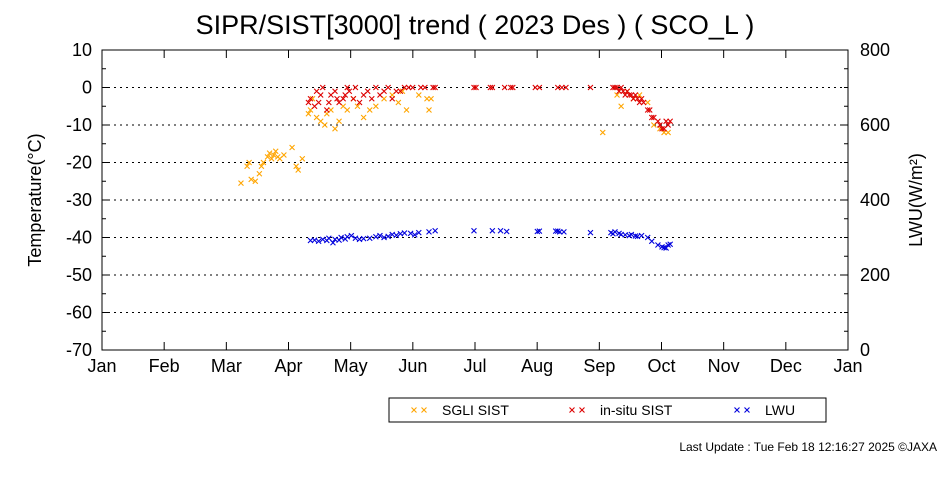  What do you see at coordinates (351, 366) in the screenshot?
I see `x-tick-label: May` at bounding box center [351, 366].